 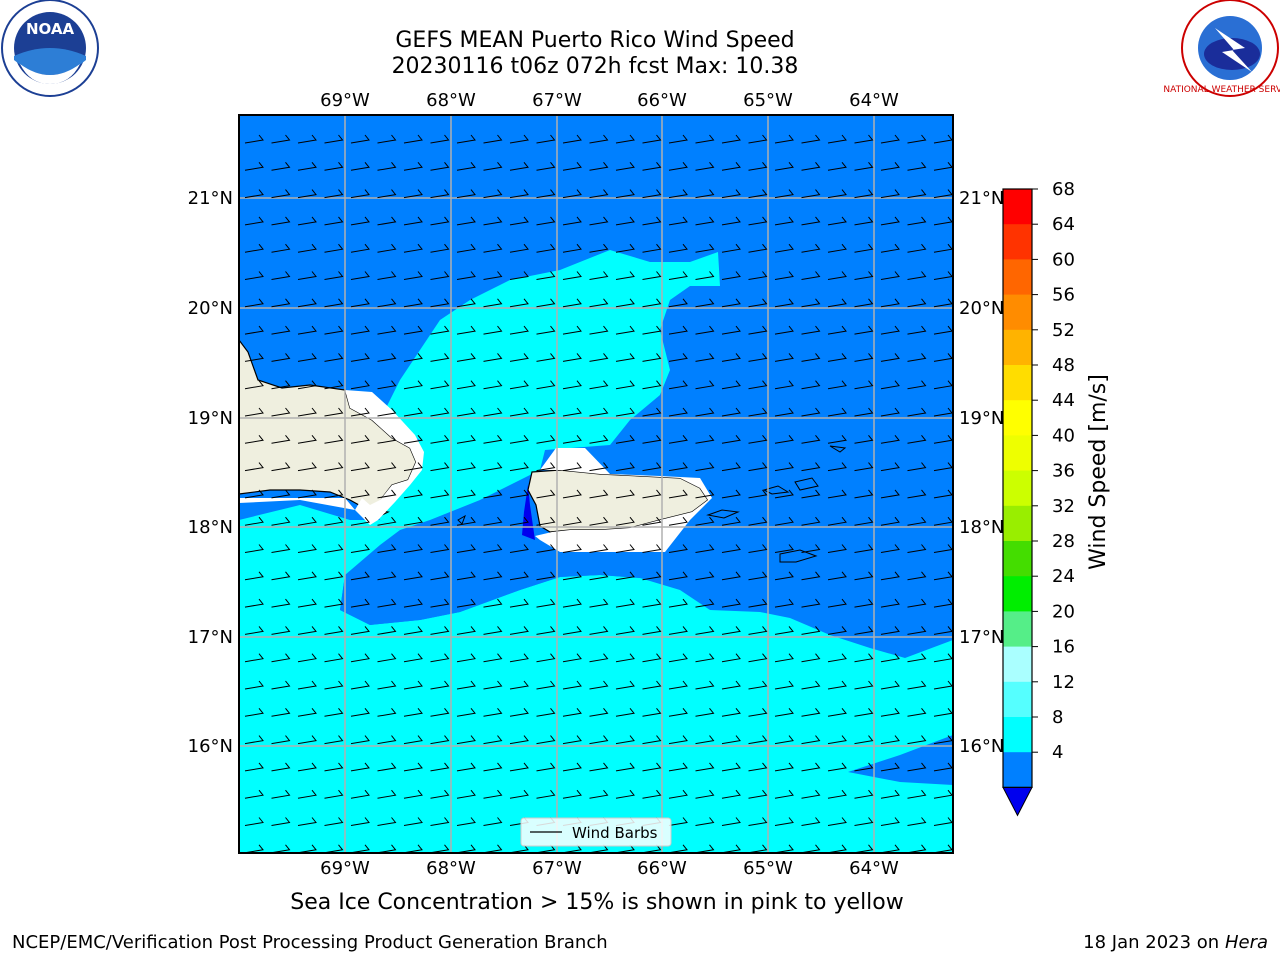 I want to click on colorbar-tick-label: 40, so click(x=1063, y=435).